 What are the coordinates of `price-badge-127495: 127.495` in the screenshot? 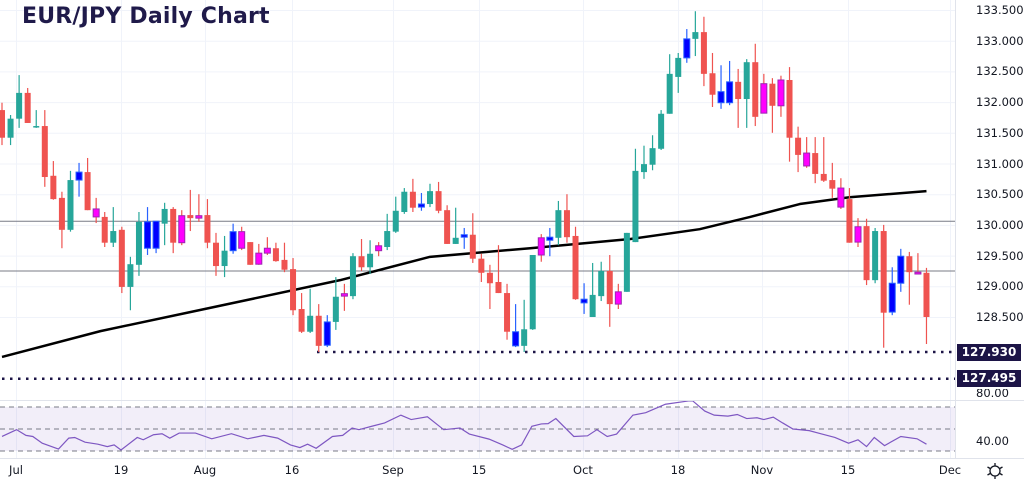 It's located at (989, 378).